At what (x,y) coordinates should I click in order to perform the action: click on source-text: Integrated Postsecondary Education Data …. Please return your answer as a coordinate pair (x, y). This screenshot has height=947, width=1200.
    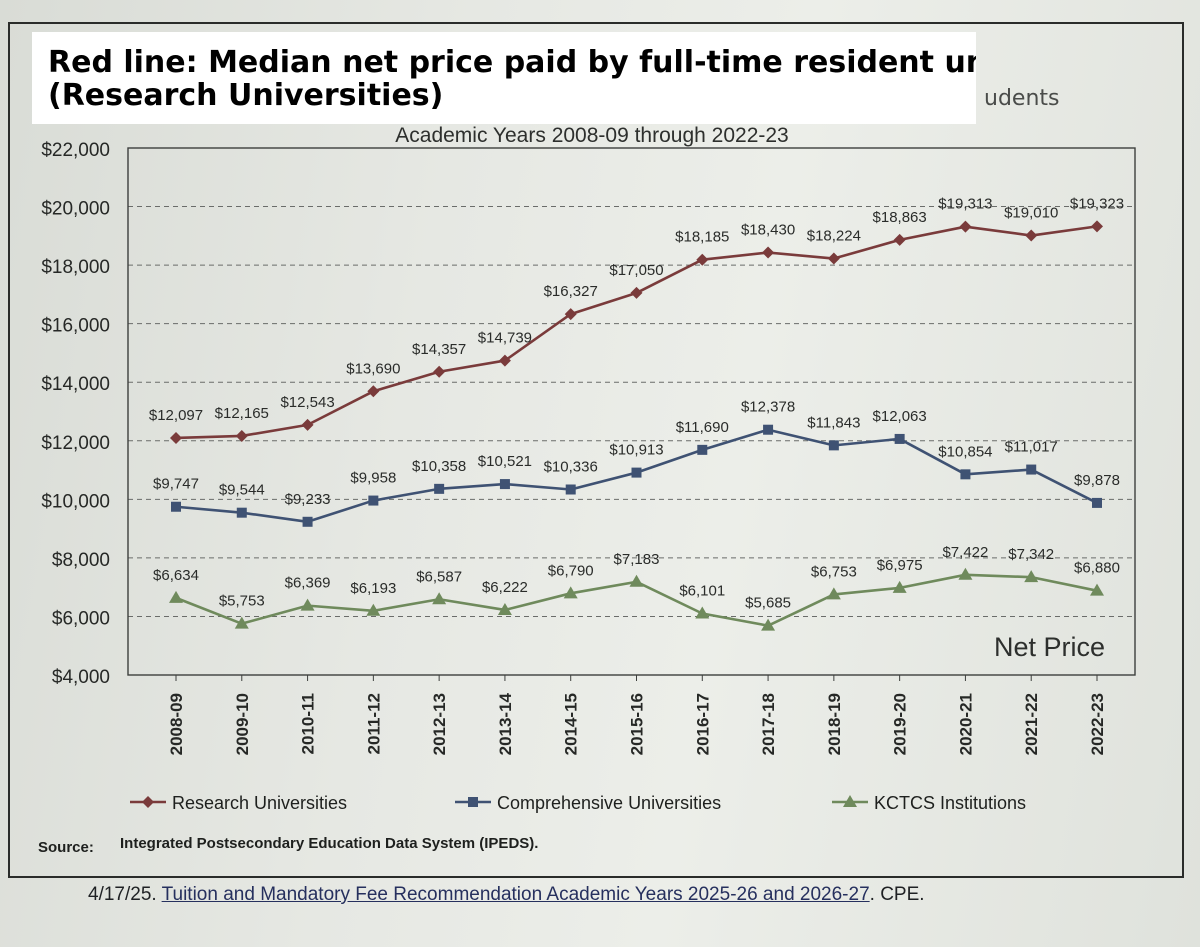
    Looking at the image, I should click on (329, 843).